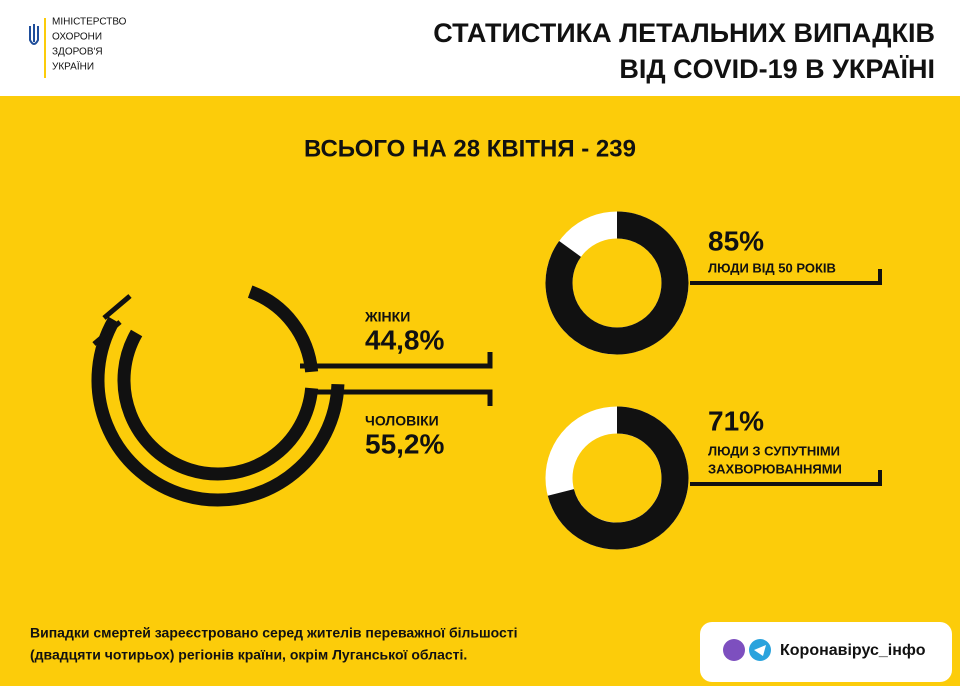 This screenshot has height=686, width=960. Describe the element at coordinates (736, 420) in the screenshot. I see `donut-value: 71%` at that location.